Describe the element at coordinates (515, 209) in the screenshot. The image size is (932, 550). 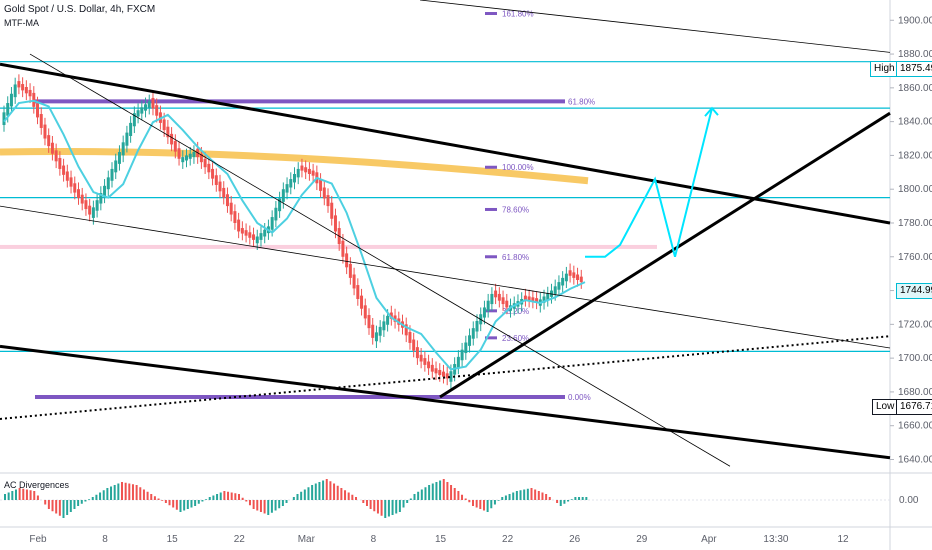
I see `fib-label: 78.60%` at that location.